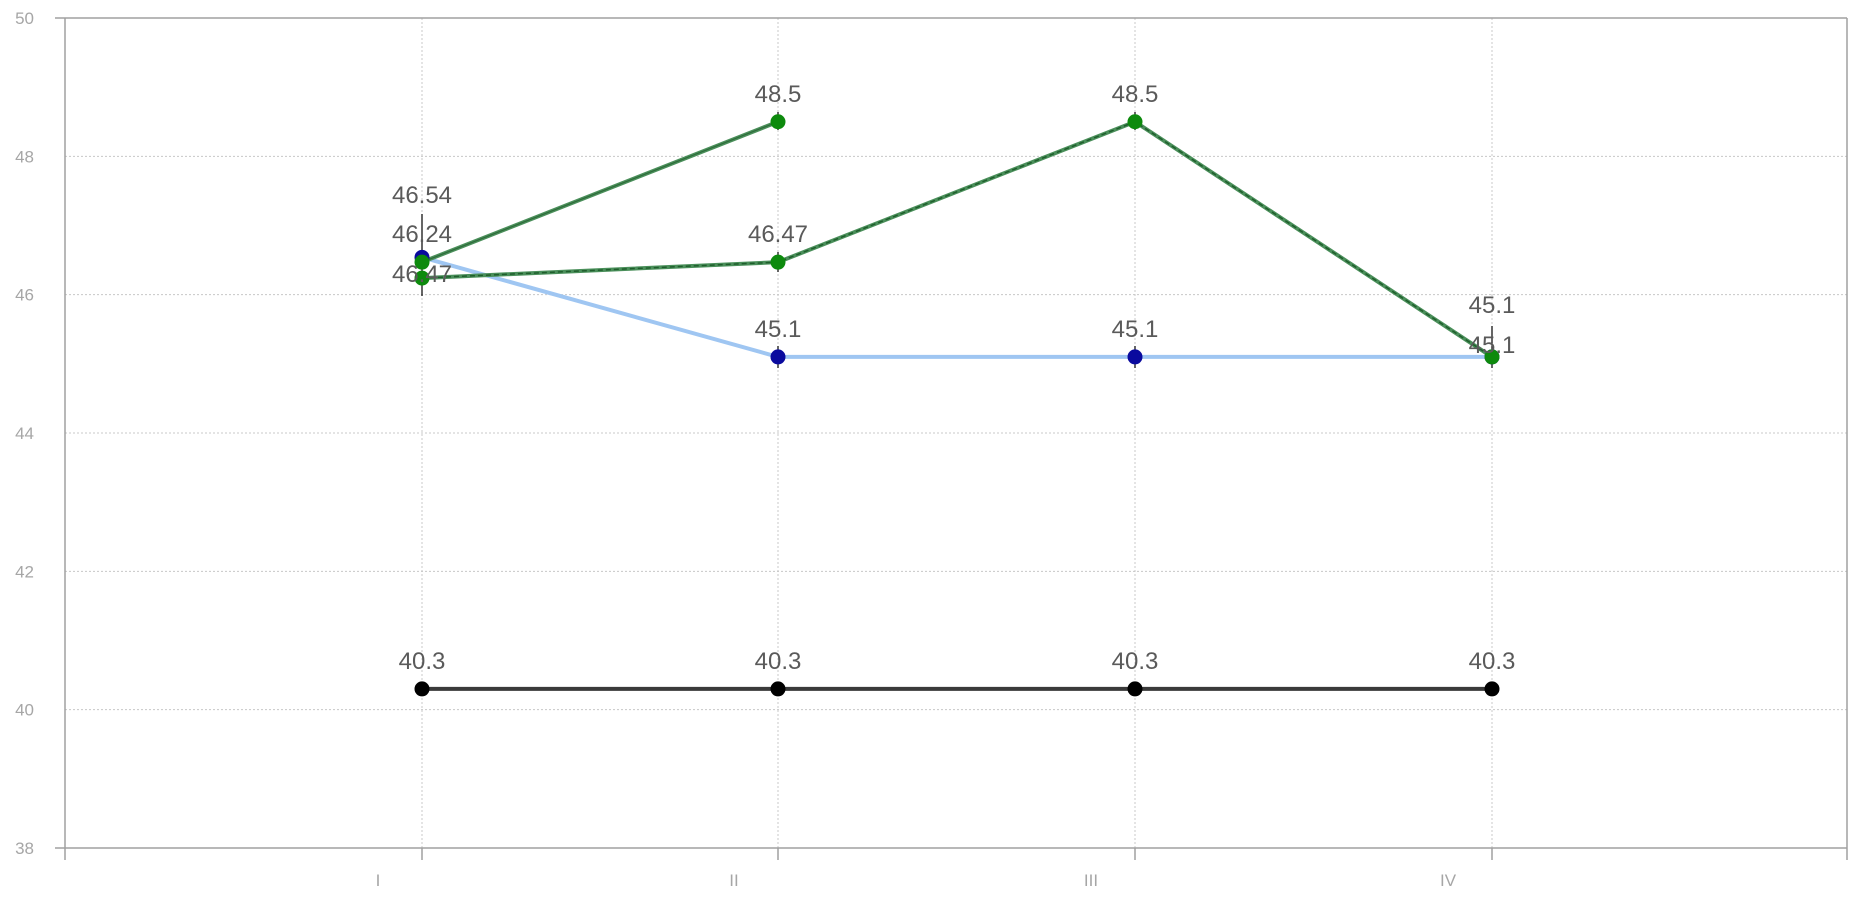 The image size is (1851, 903). Describe the element at coordinates (24, 571) in the screenshot. I see `y-tick-label: 42` at that location.